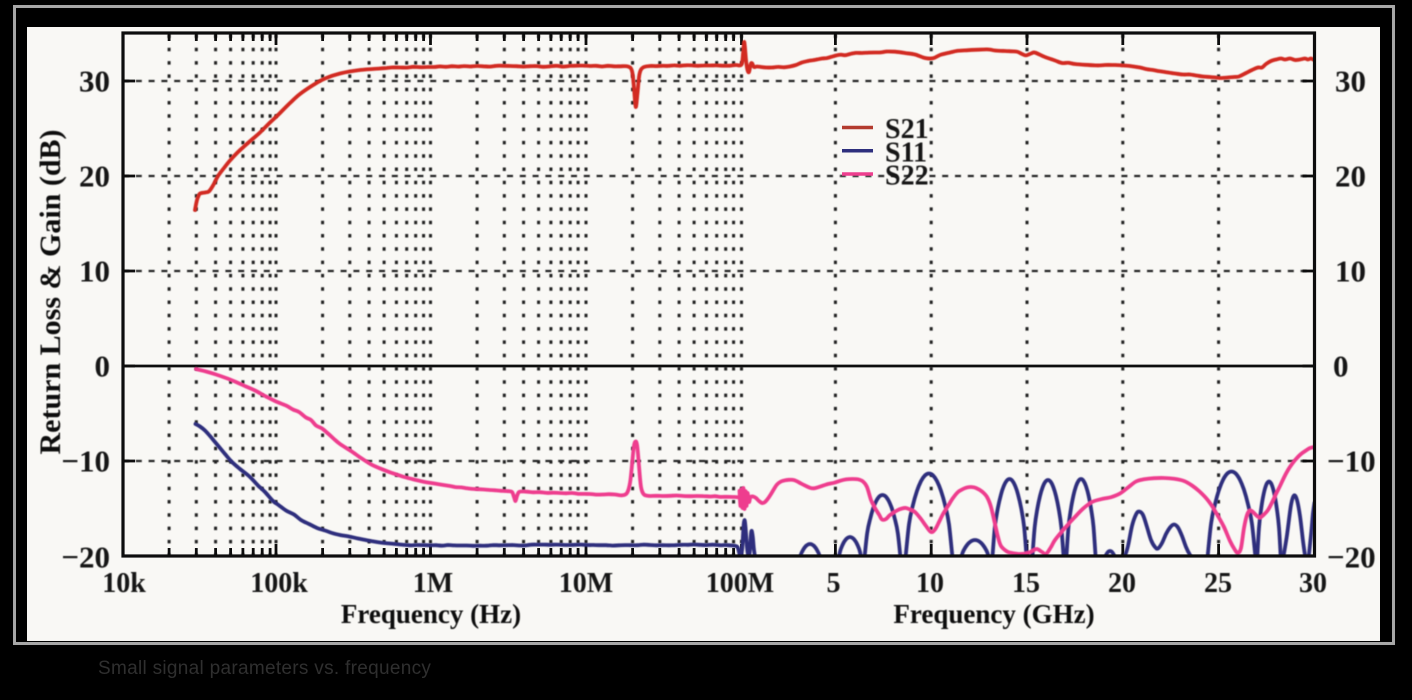 The height and width of the screenshot is (700, 1412). Describe the element at coordinates (834, 583) in the screenshot. I see `svg-text: 5` at that location.